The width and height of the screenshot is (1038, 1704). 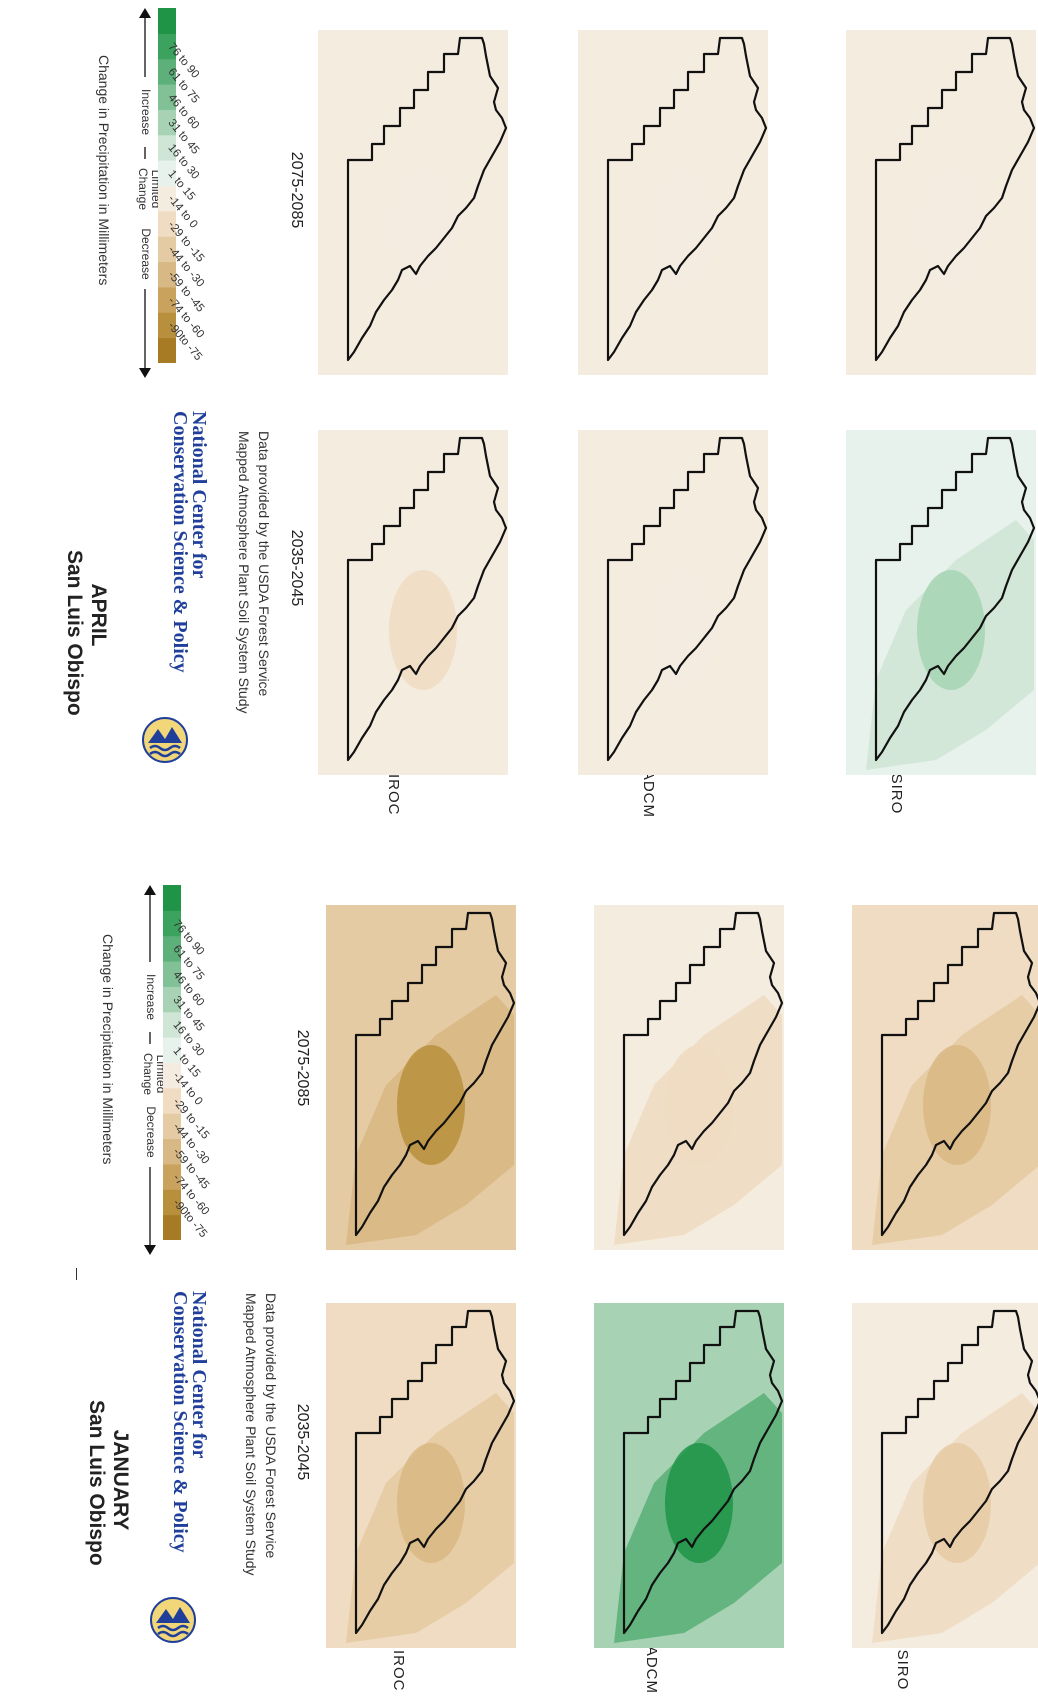 I want to click on january-title: JANUARY San Luis Obispo, so click(x=102, y=1483).